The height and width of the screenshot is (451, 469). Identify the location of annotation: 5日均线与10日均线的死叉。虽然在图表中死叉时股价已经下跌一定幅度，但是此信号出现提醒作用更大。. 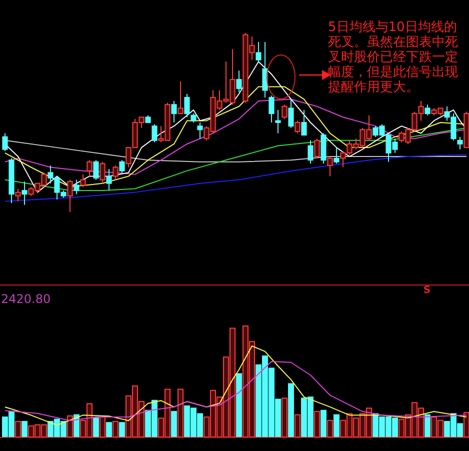
(393, 57).